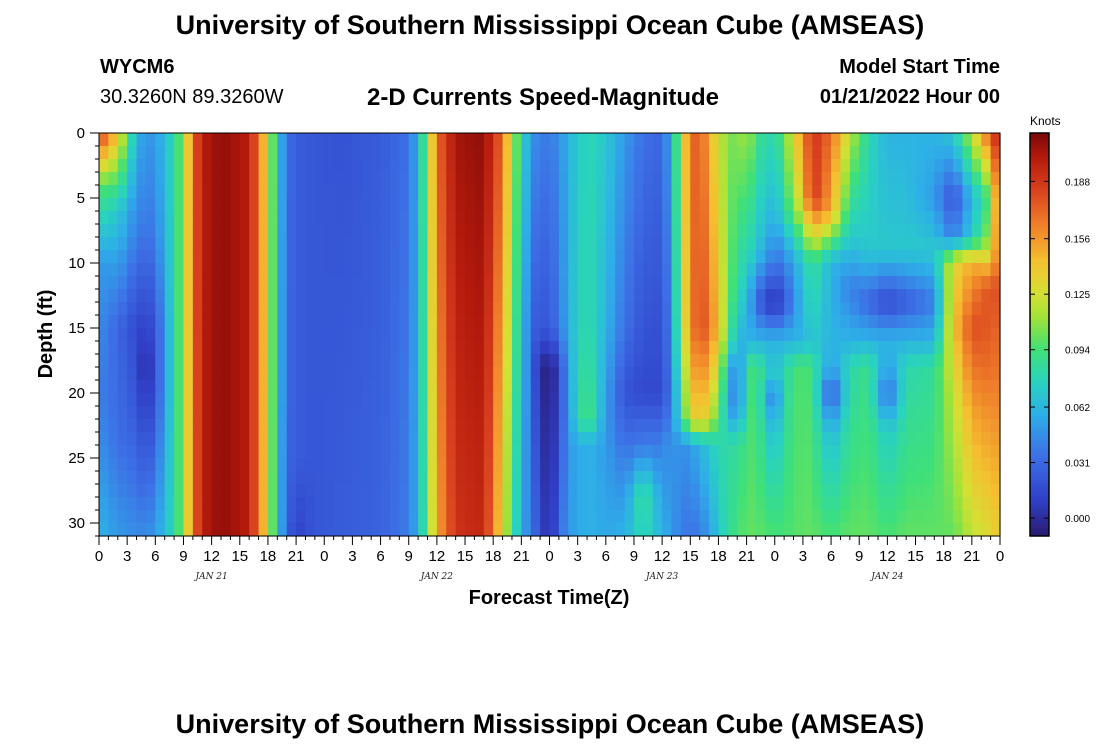 The height and width of the screenshot is (750, 1100). Describe the element at coordinates (972, 556) in the screenshot. I see `x-tick-label: 21` at that location.